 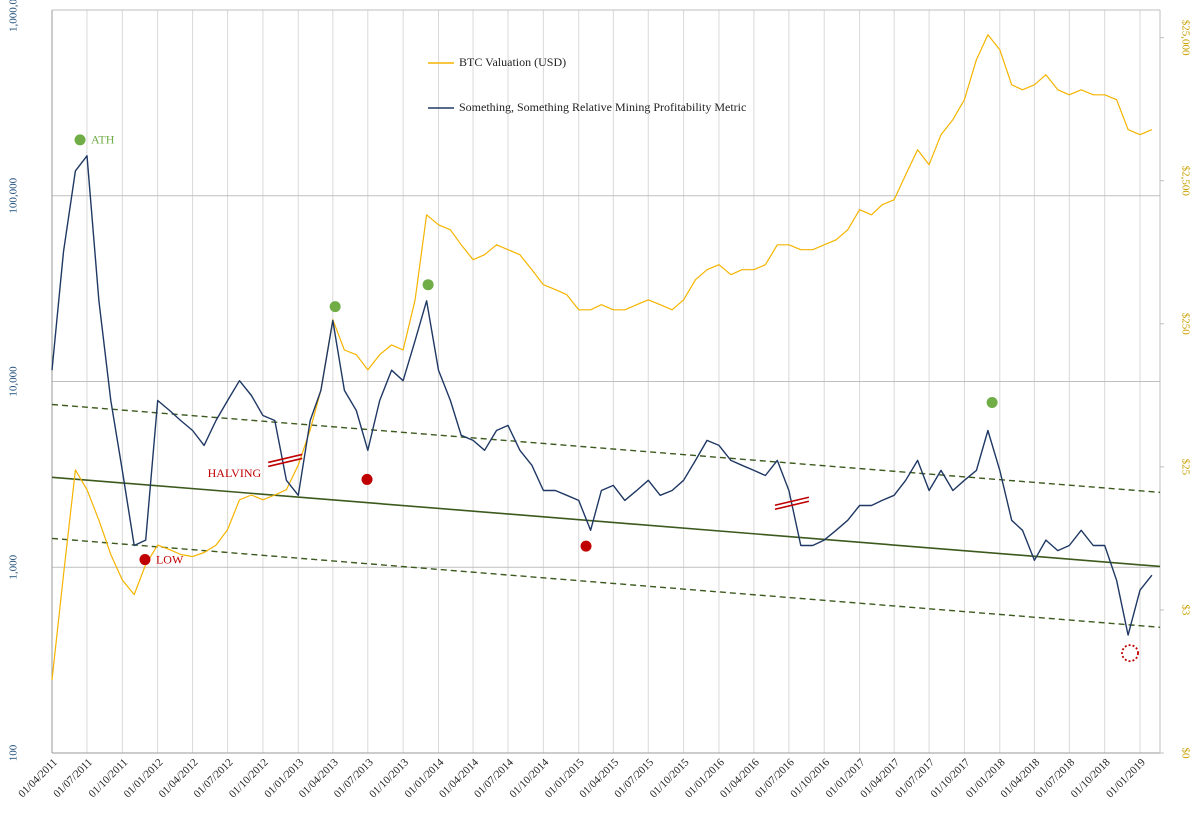 What do you see at coordinates (512, 62) in the screenshot?
I see `legend-label: BTC Valuation (USD)` at bounding box center [512, 62].